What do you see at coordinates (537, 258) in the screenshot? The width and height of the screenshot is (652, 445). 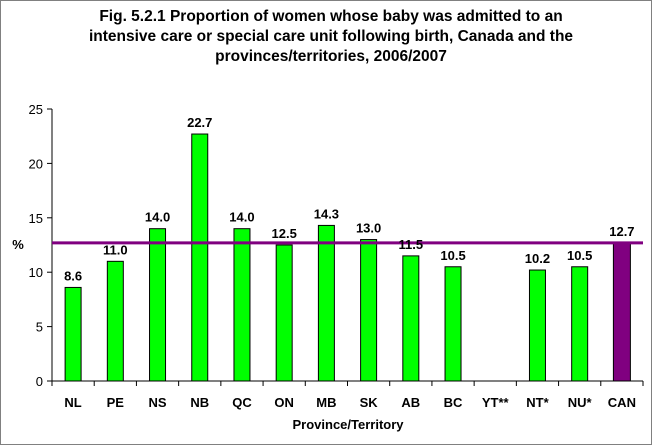 I see `data-label: 10.2` at bounding box center [537, 258].